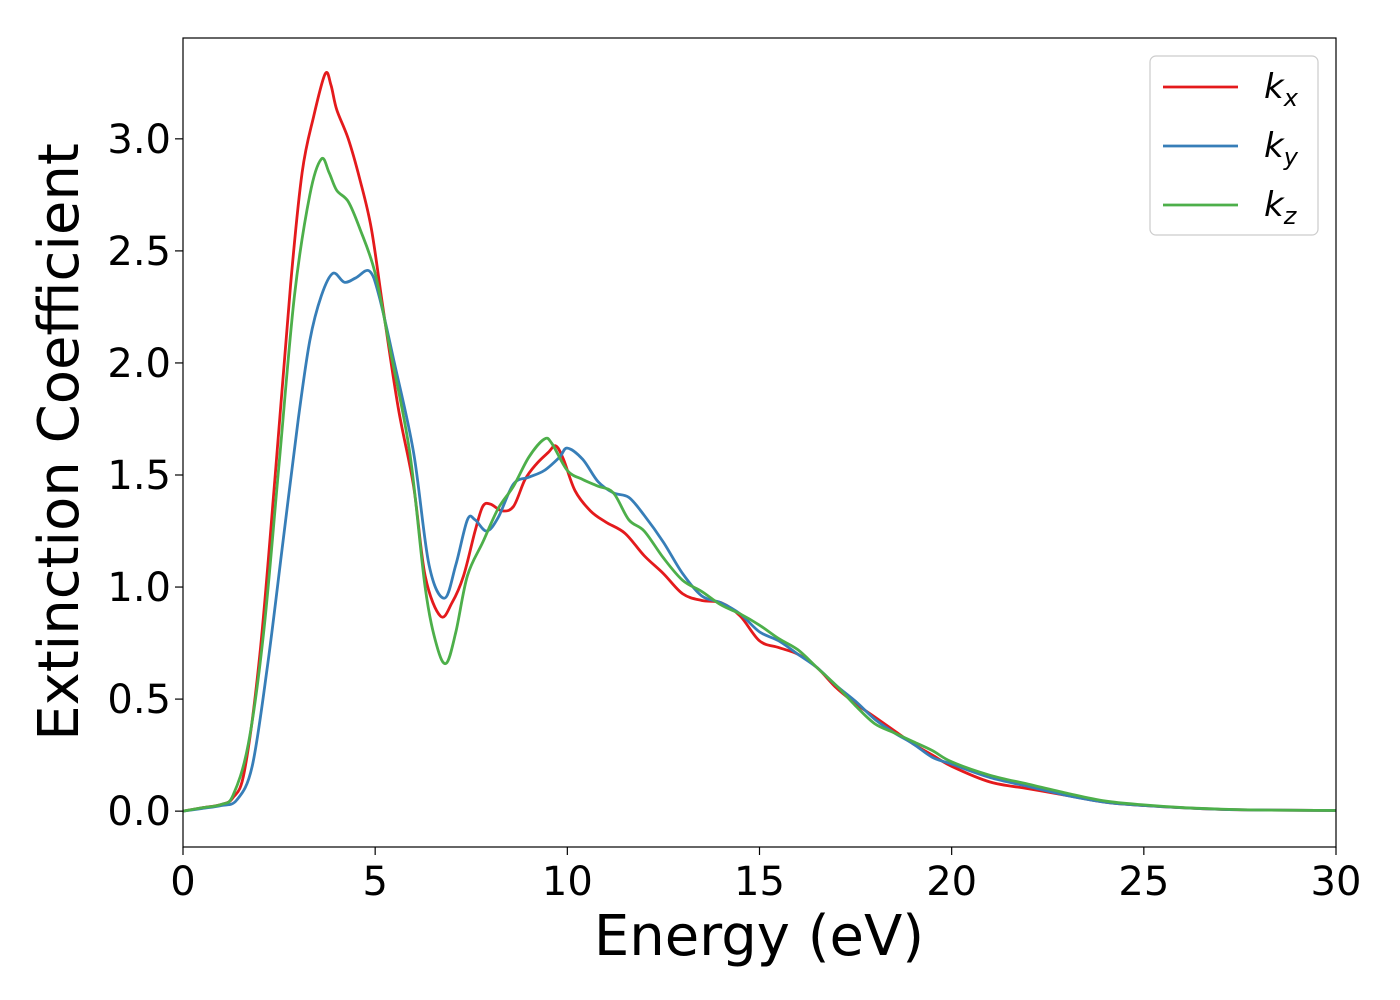 The width and height of the screenshot is (1400, 1000). What do you see at coordinates (1281, 148) in the screenshot?
I see `legend-label-ky: ky` at bounding box center [1281, 148].